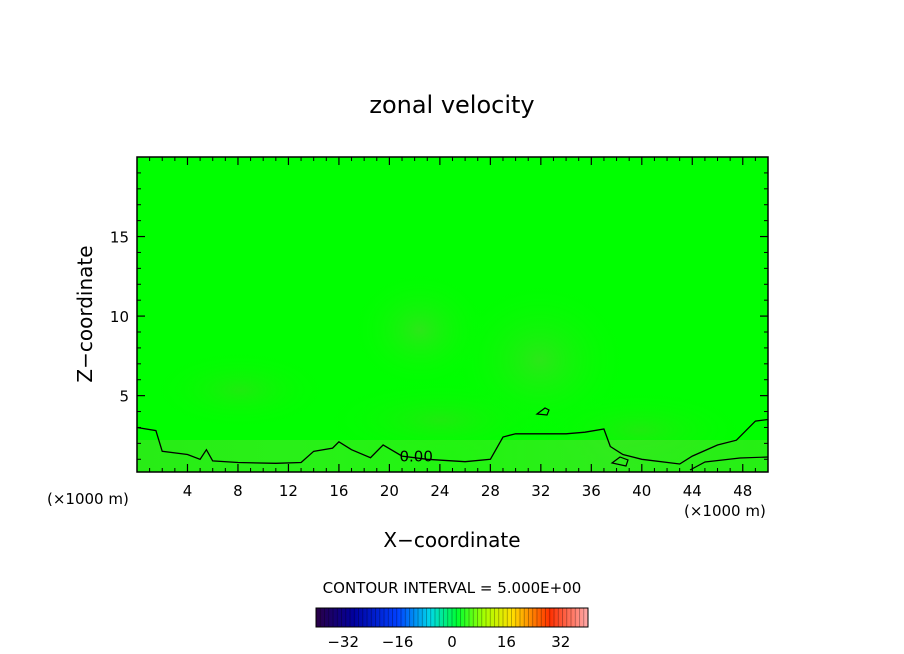 The width and height of the screenshot is (904, 654). What do you see at coordinates (85, 313) in the screenshot?
I see `y-axis-label: Z−coordinate` at bounding box center [85, 313].